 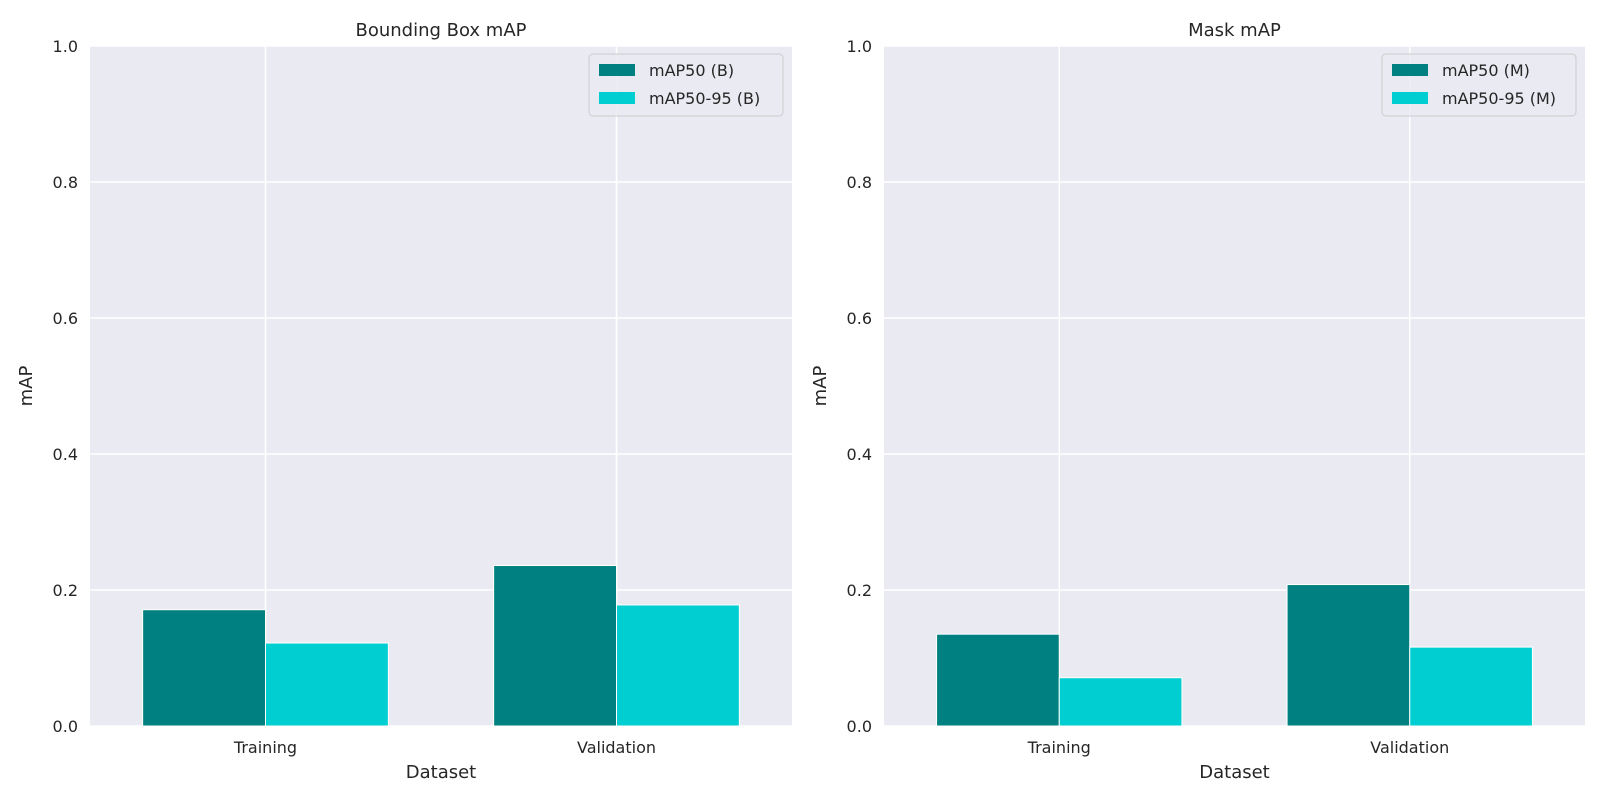 I want to click on legend: mAP50 (B) mAP50-95 (B), so click(x=686, y=85).